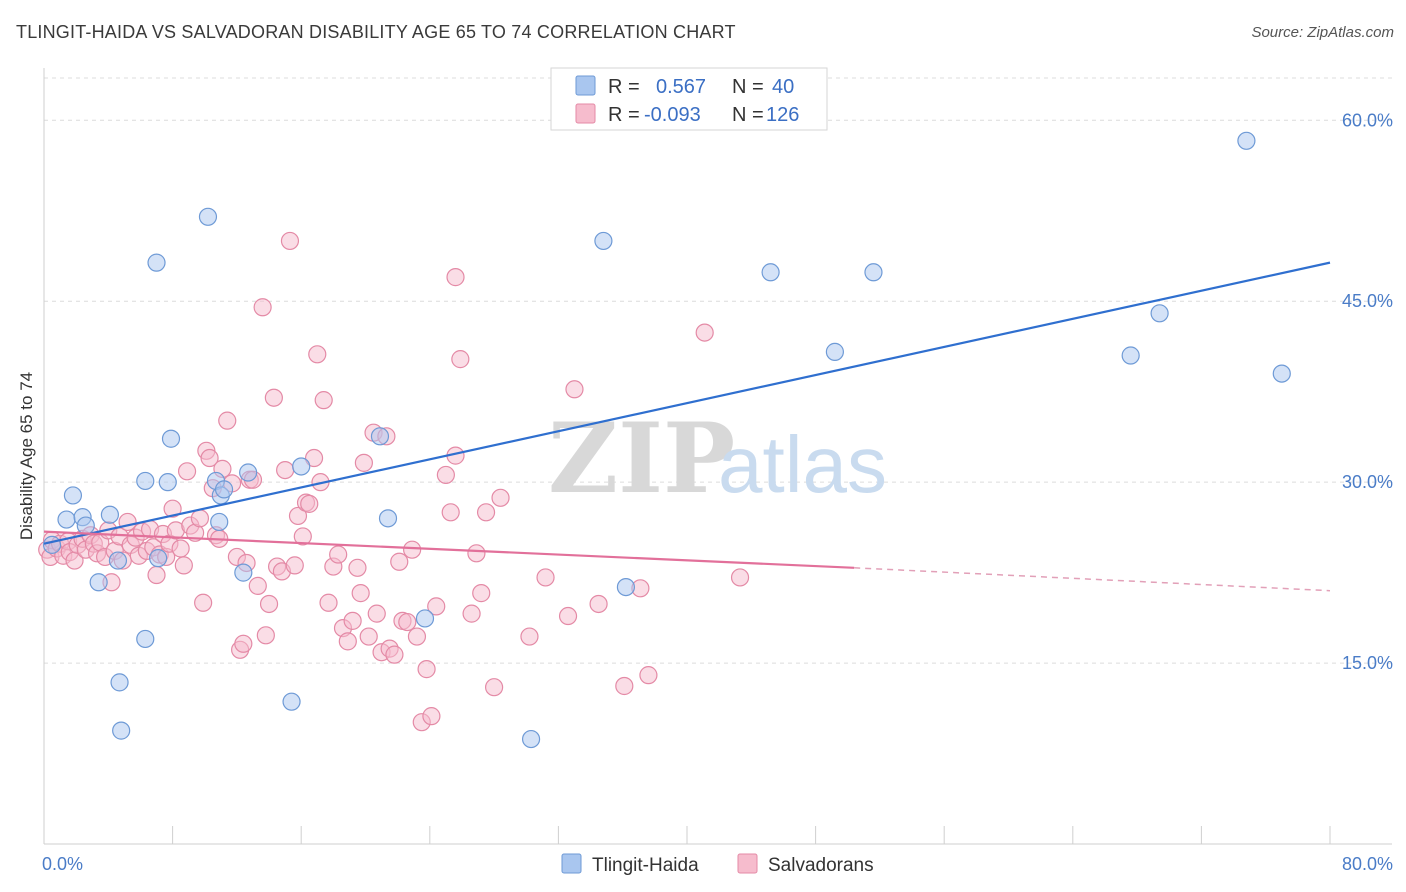 This screenshot has height=892, width=1406. Describe the element at coordinates (1367, 864) in the screenshot. I see `x-tick-label: 80.0%` at that location.